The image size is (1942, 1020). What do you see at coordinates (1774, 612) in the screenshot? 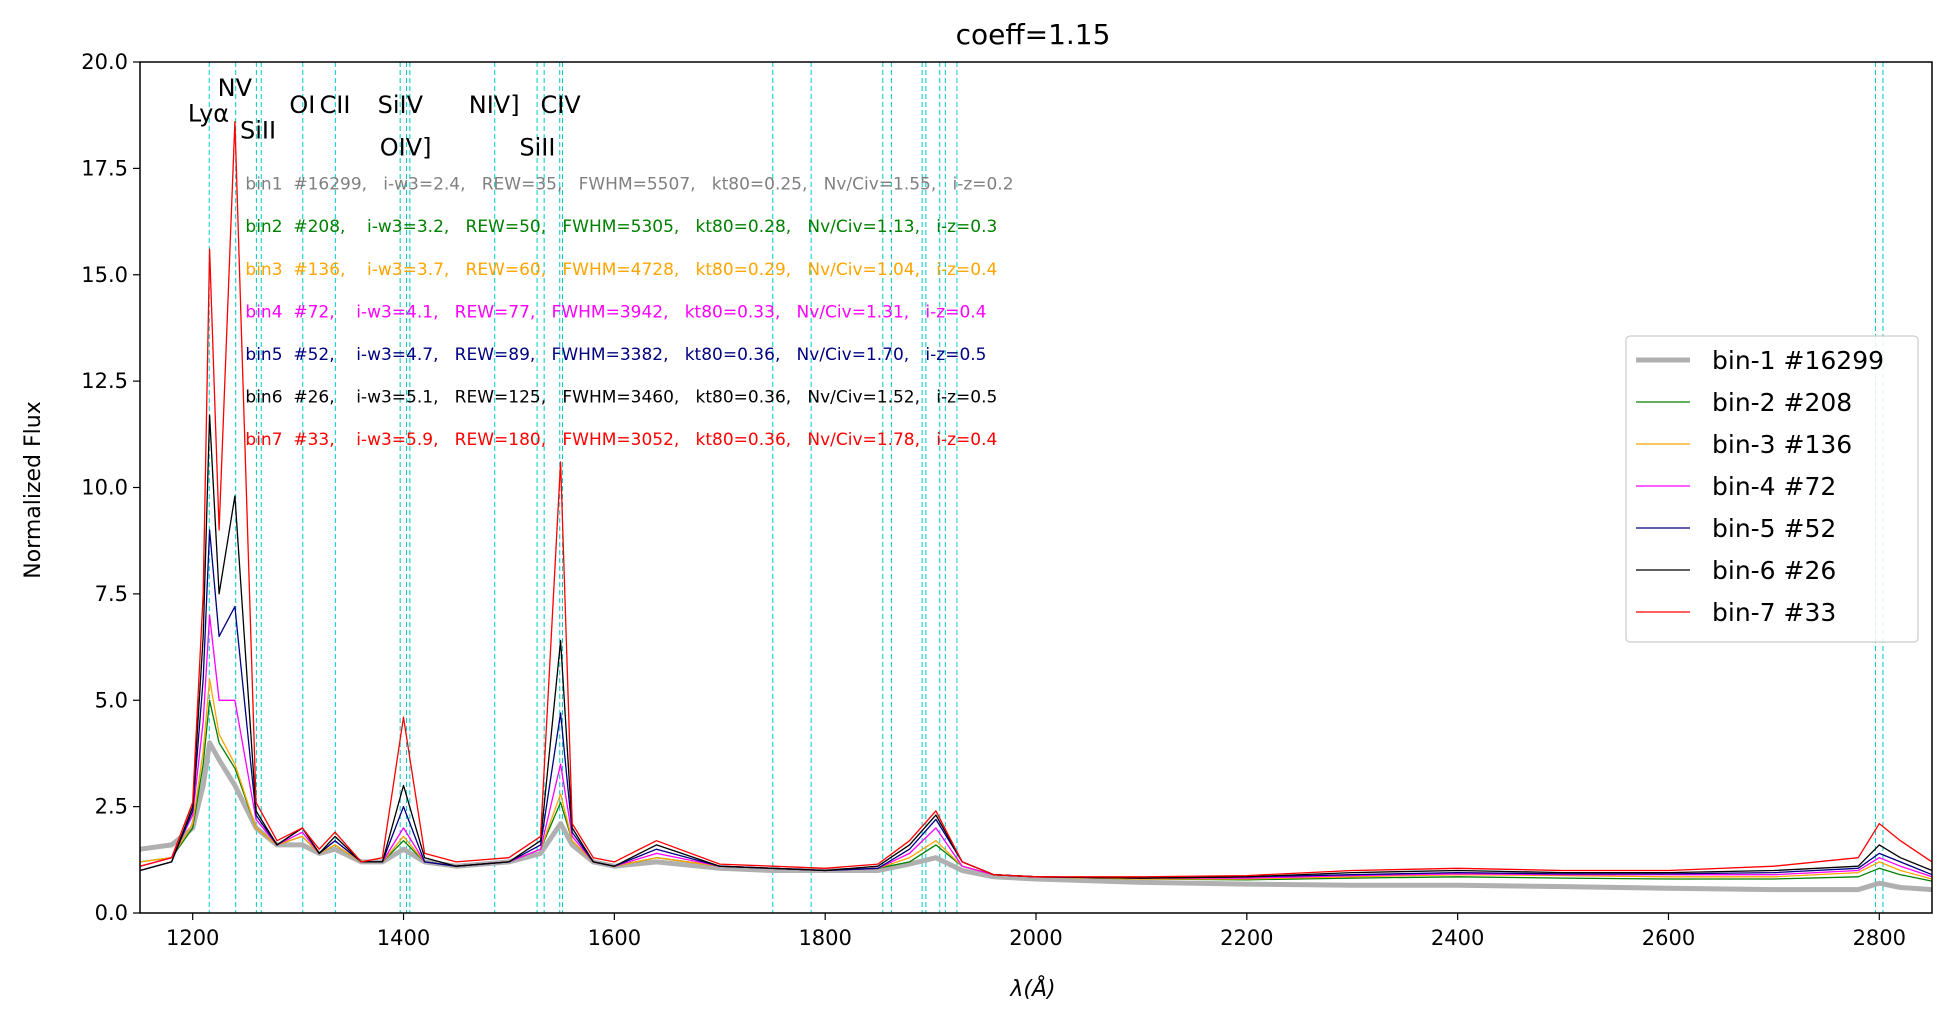
I see `legend-entry: bin-7 #33` at bounding box center [1774, 612].